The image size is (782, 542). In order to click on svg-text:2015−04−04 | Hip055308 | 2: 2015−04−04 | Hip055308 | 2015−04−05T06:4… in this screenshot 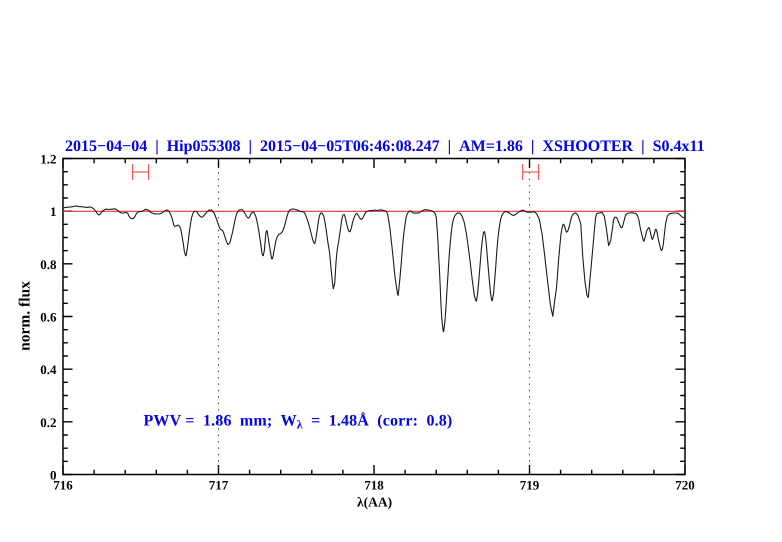, I will do `click(385, 146)`.